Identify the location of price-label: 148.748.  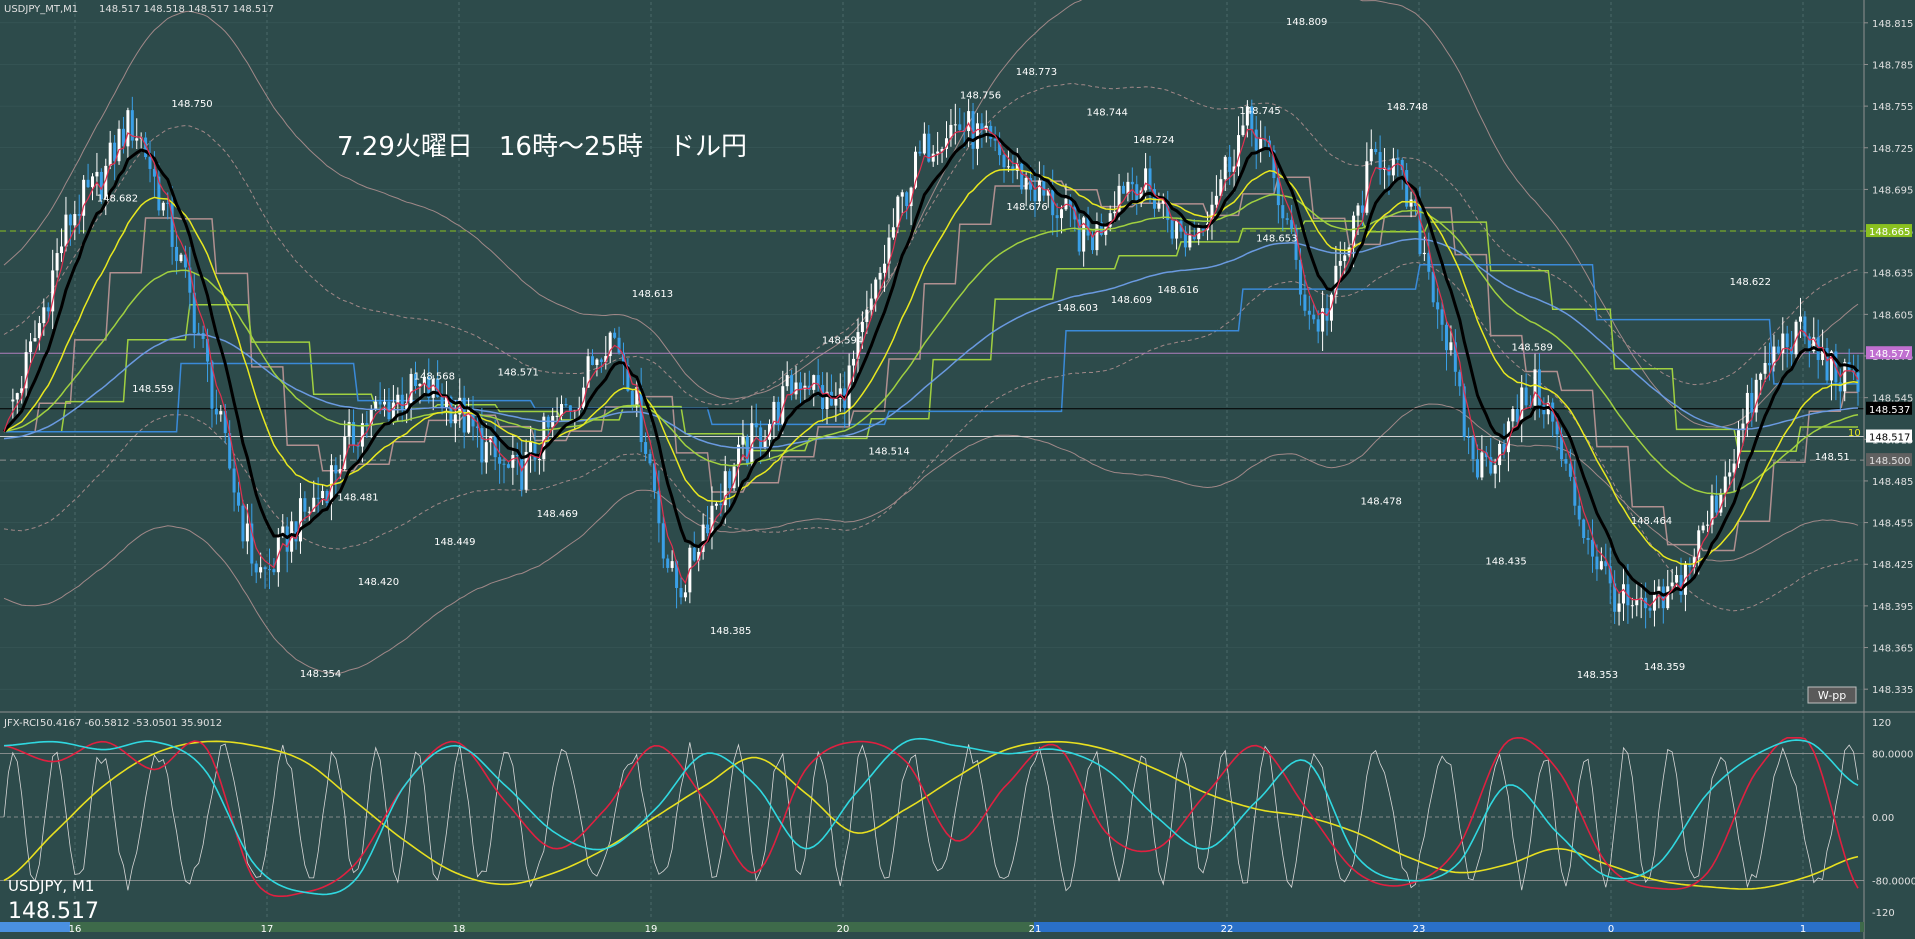
(1407, 107).